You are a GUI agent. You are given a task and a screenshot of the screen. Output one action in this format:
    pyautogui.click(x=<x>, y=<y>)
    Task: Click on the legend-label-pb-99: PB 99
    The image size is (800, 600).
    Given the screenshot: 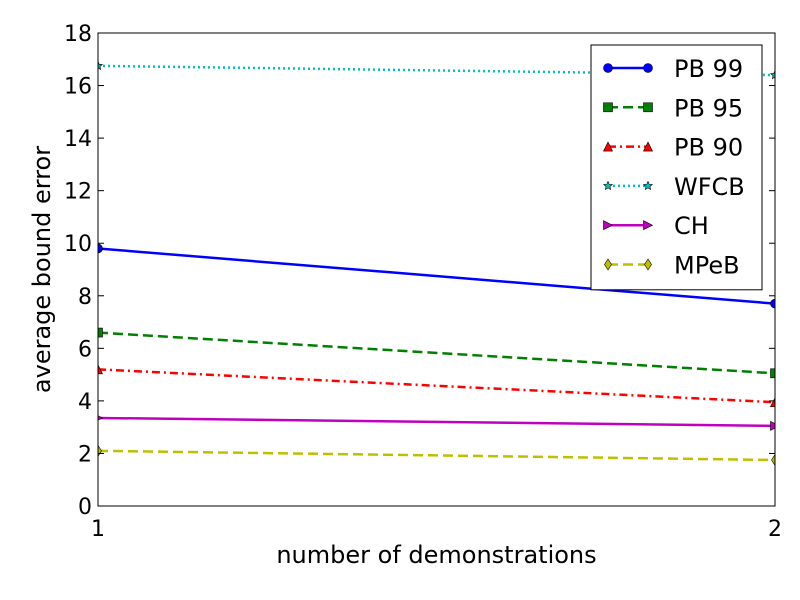 What is the action you would take?
    pyautogui.click(x=708, y=69)
    